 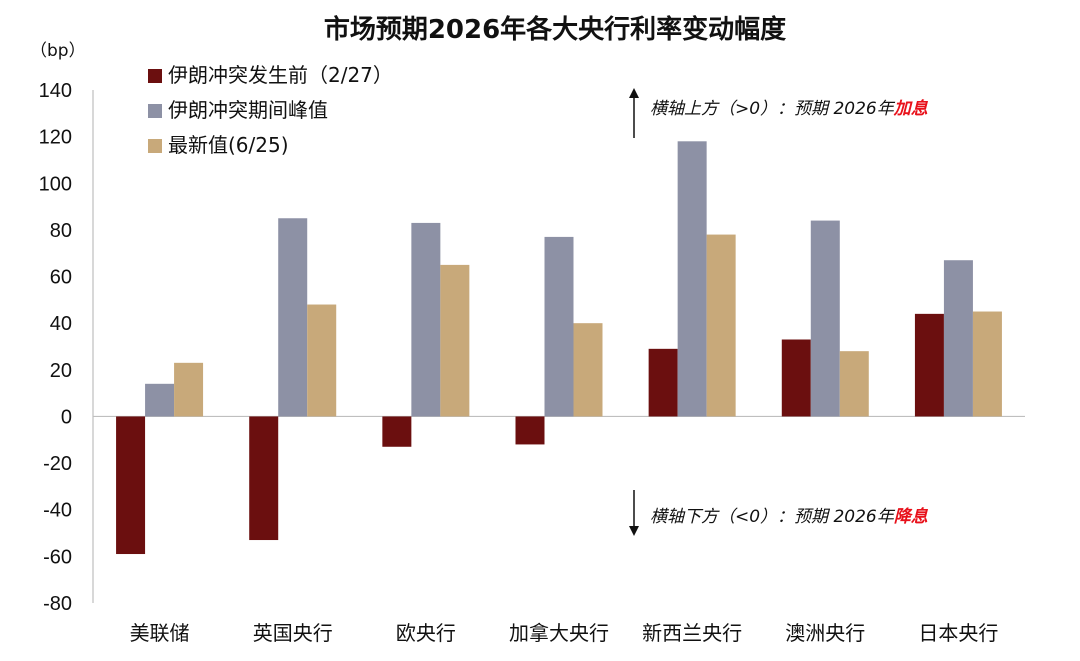 I want to click on down-arrow-head, so click(x=634, y=531).